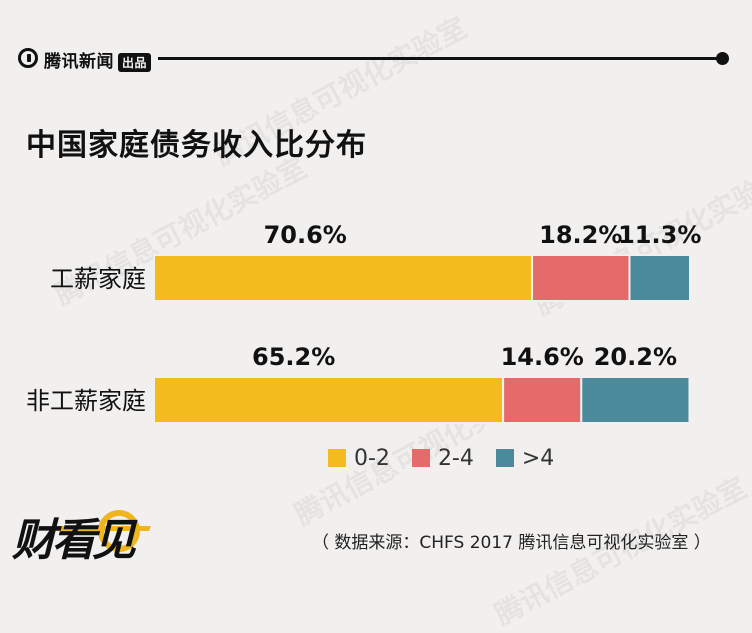 The height and width of the screenshot is (633, 752). What do you see at coordinates (305, 235) in the screenshot?
I see `data-label: 70.6%` at bounding box center [305, 235].